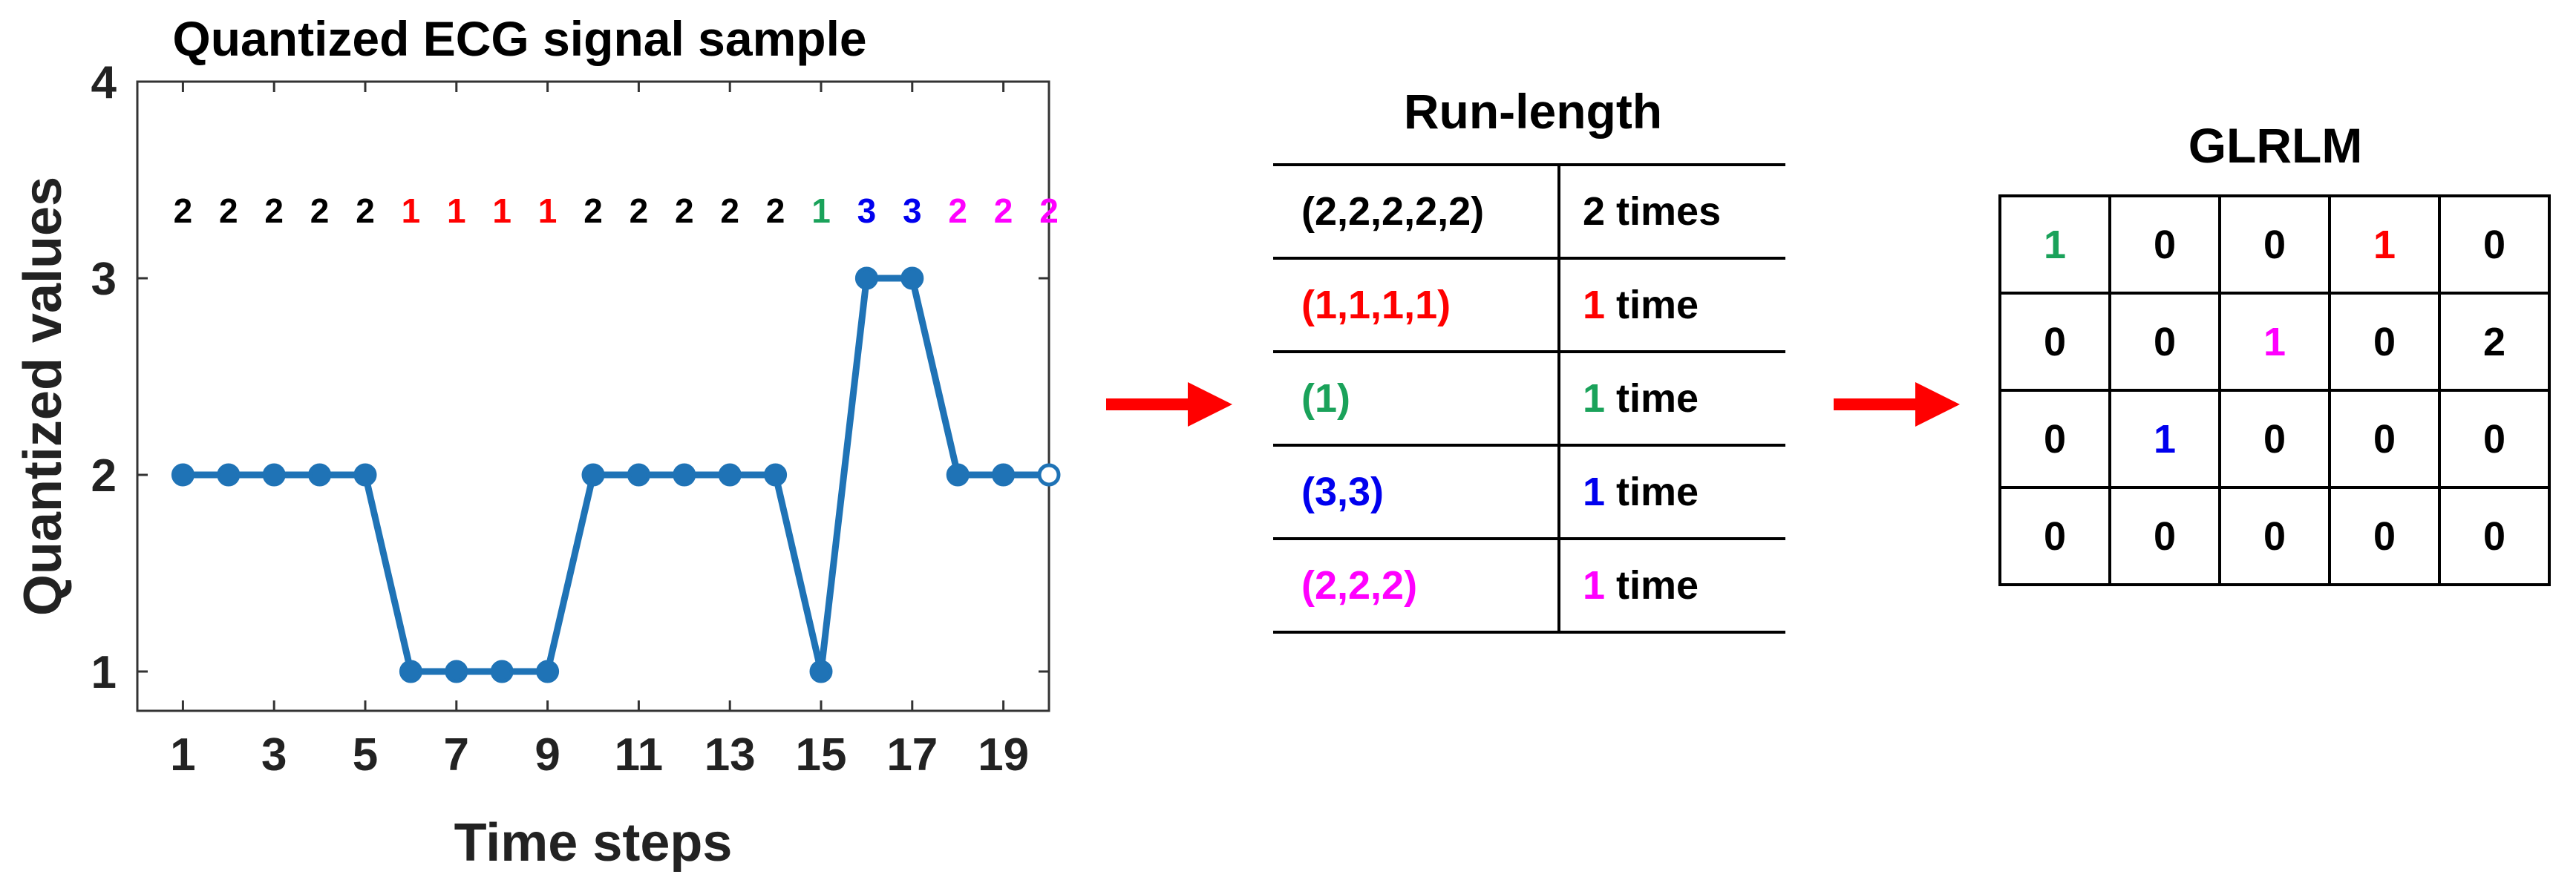  I want to click on x-tick-label: 1, so click(183, 755).